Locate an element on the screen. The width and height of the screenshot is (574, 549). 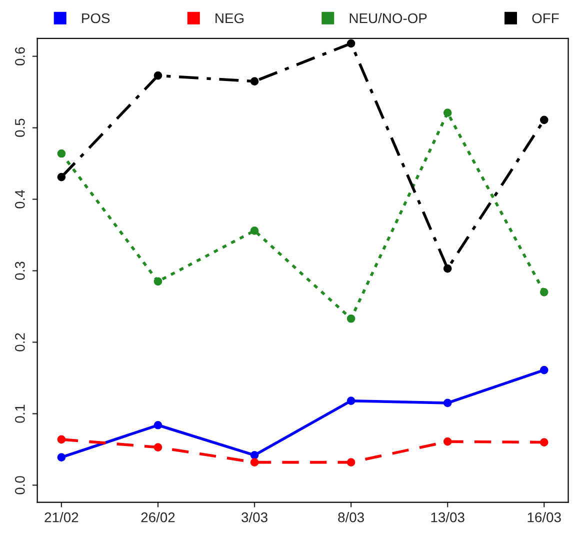
legend-label: NEU/NO-OP is located at coordinates (388, 18).